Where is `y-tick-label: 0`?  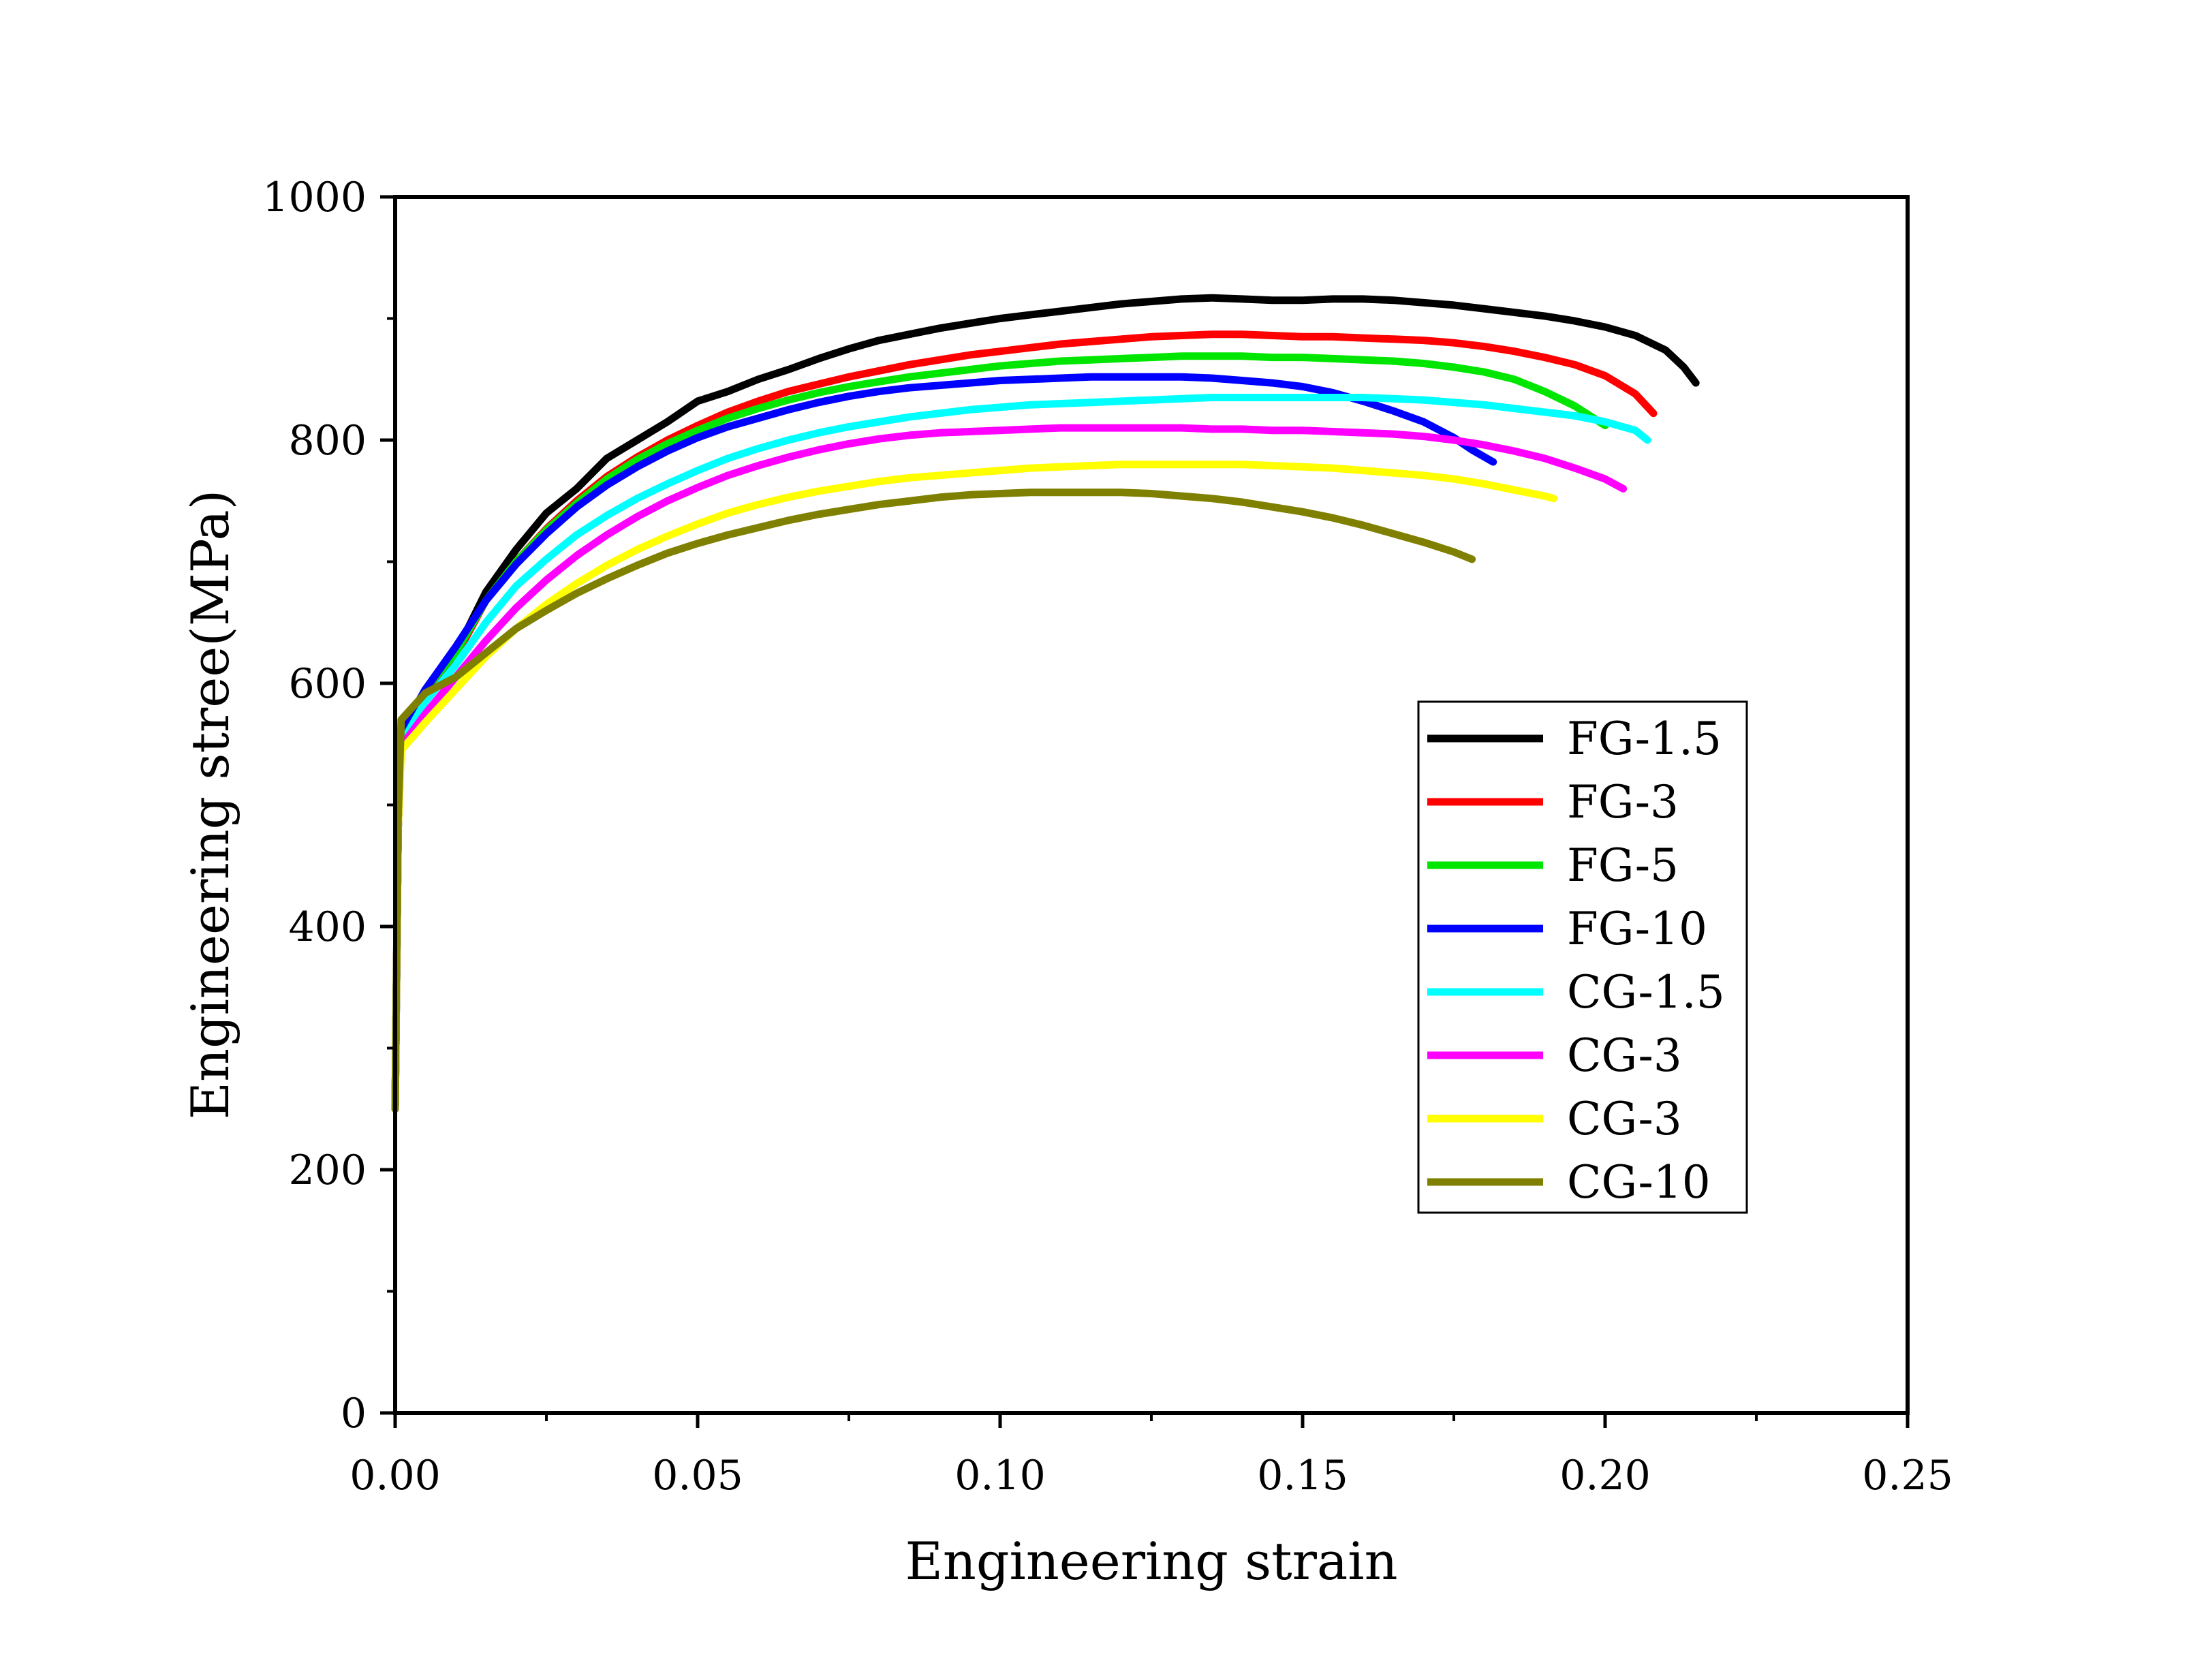 y-tick-label: 0 is located at coordinates (354, 1413).